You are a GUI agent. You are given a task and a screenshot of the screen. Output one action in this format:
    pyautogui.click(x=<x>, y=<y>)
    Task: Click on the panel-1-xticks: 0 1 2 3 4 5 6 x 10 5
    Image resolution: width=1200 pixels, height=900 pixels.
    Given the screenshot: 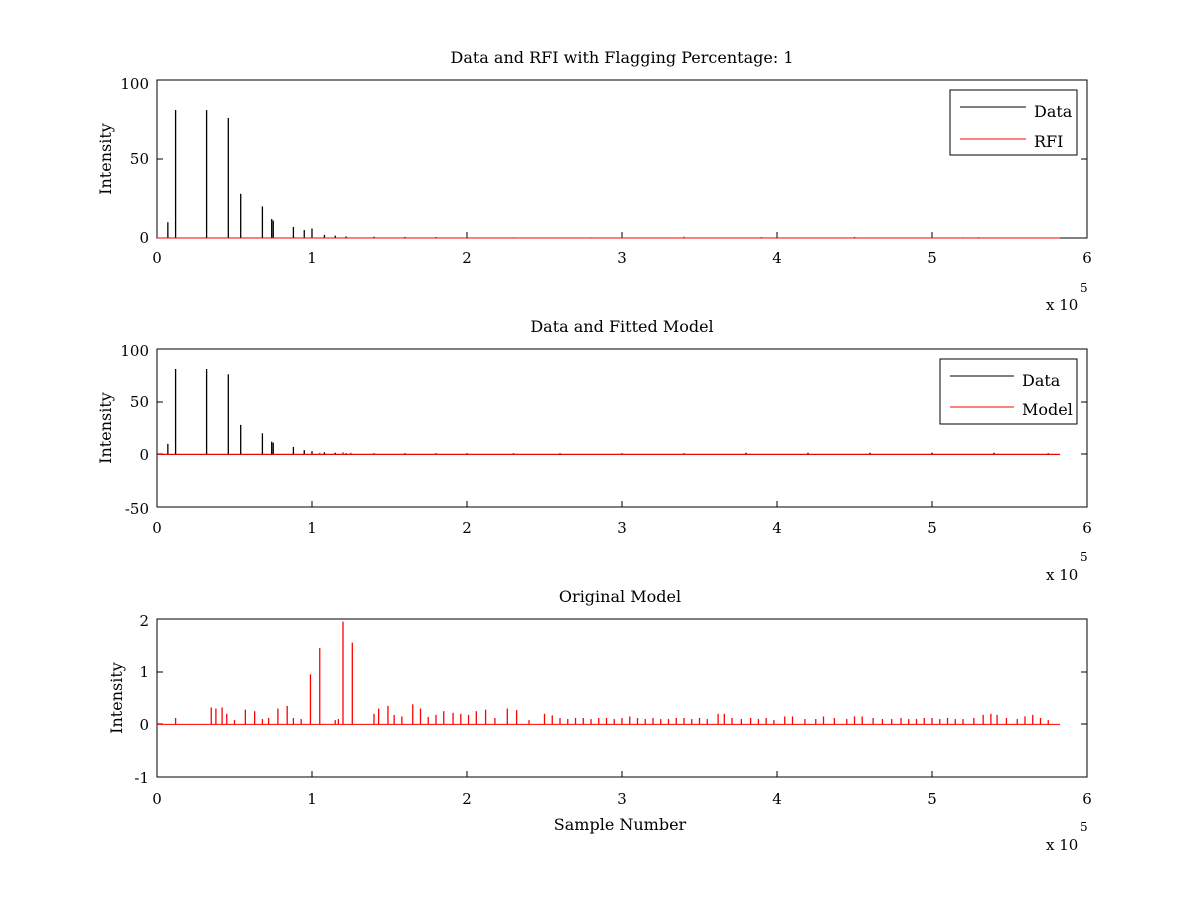 What is the action you would take?
    pyautogui.click(x=622, y=273)
    